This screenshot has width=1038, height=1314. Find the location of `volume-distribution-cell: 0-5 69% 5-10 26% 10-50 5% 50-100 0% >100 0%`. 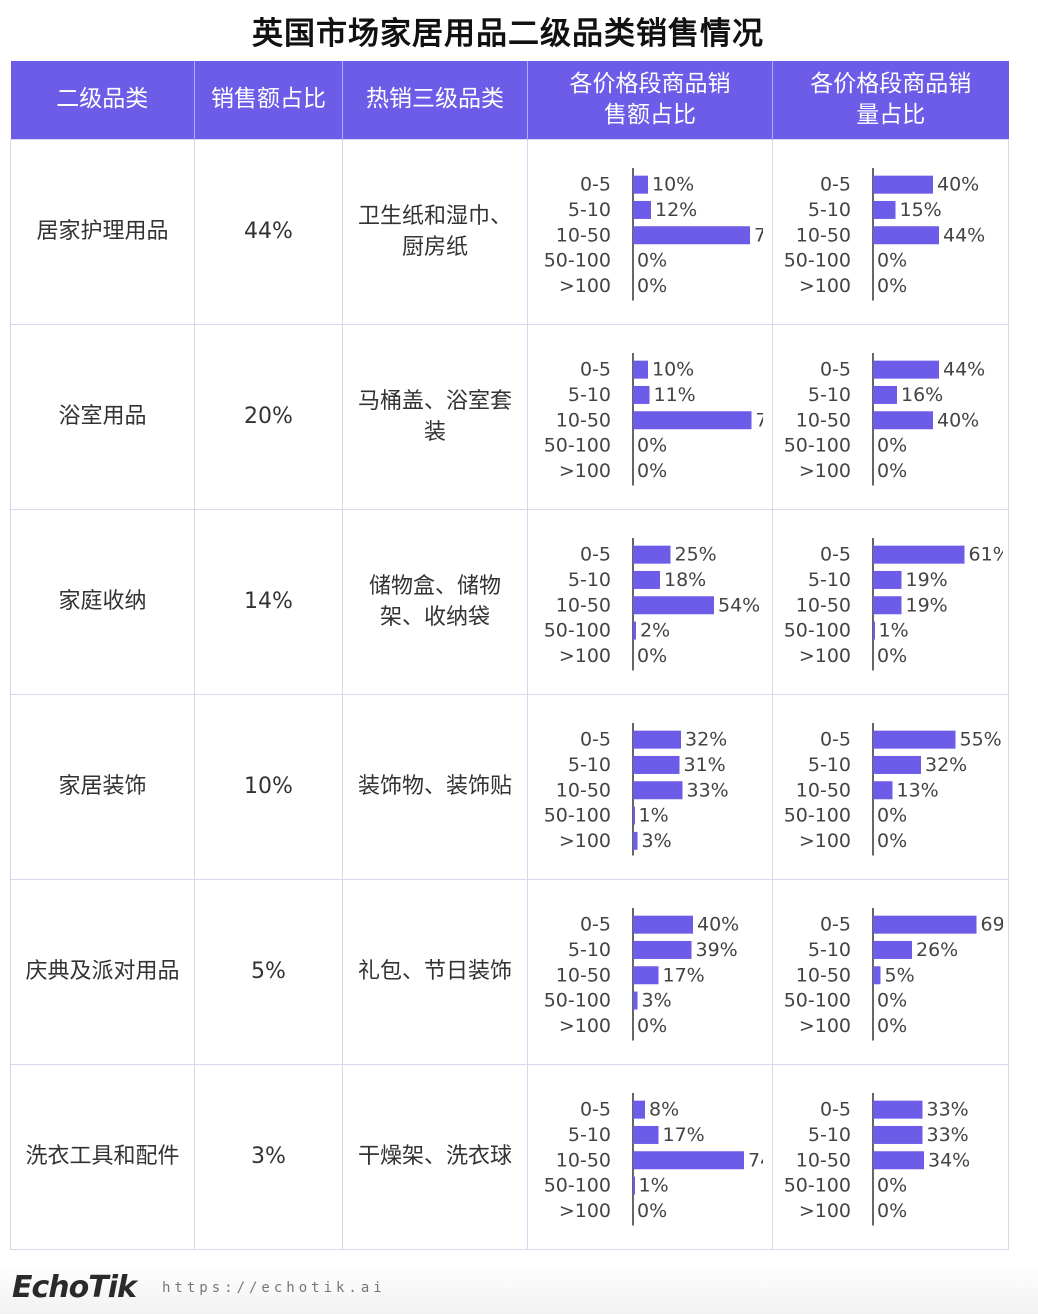

volume-distribution-cell: 0-5 69% 5-10 26% 10-50 5% 50-100 0% >100 0% is located at coordinates (890, 971).